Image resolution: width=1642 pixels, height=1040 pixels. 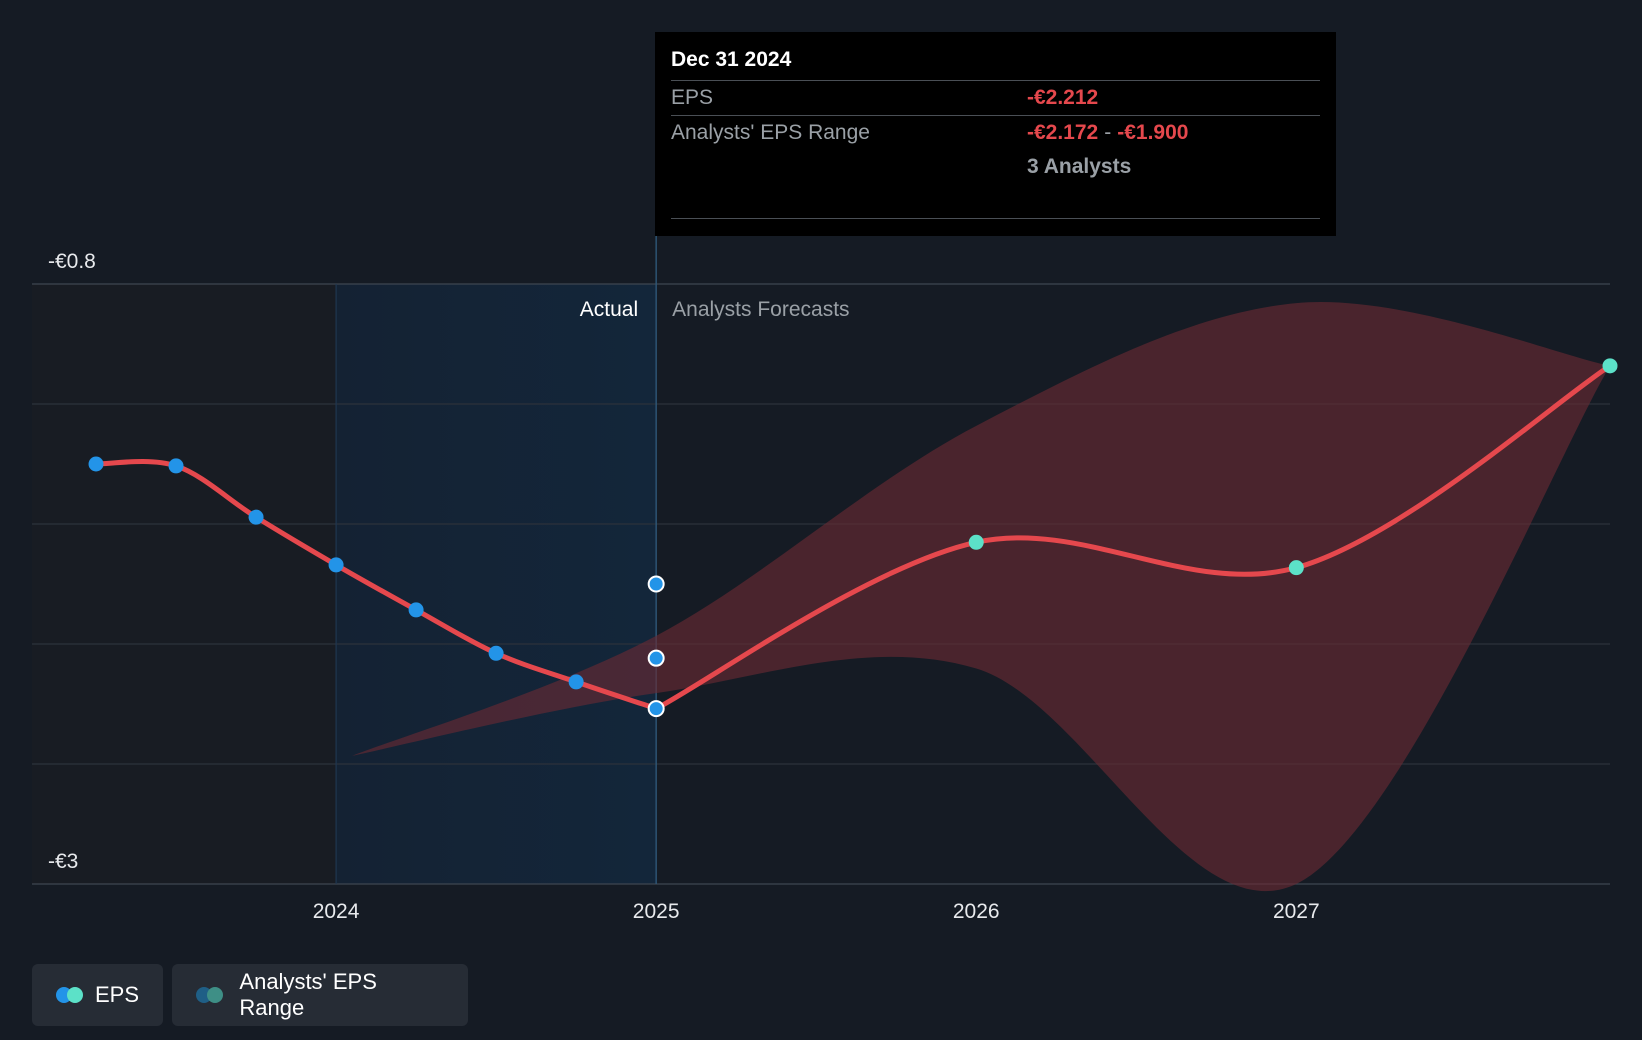 I want to click on pre-actual-band, so click(x=184, y=584).